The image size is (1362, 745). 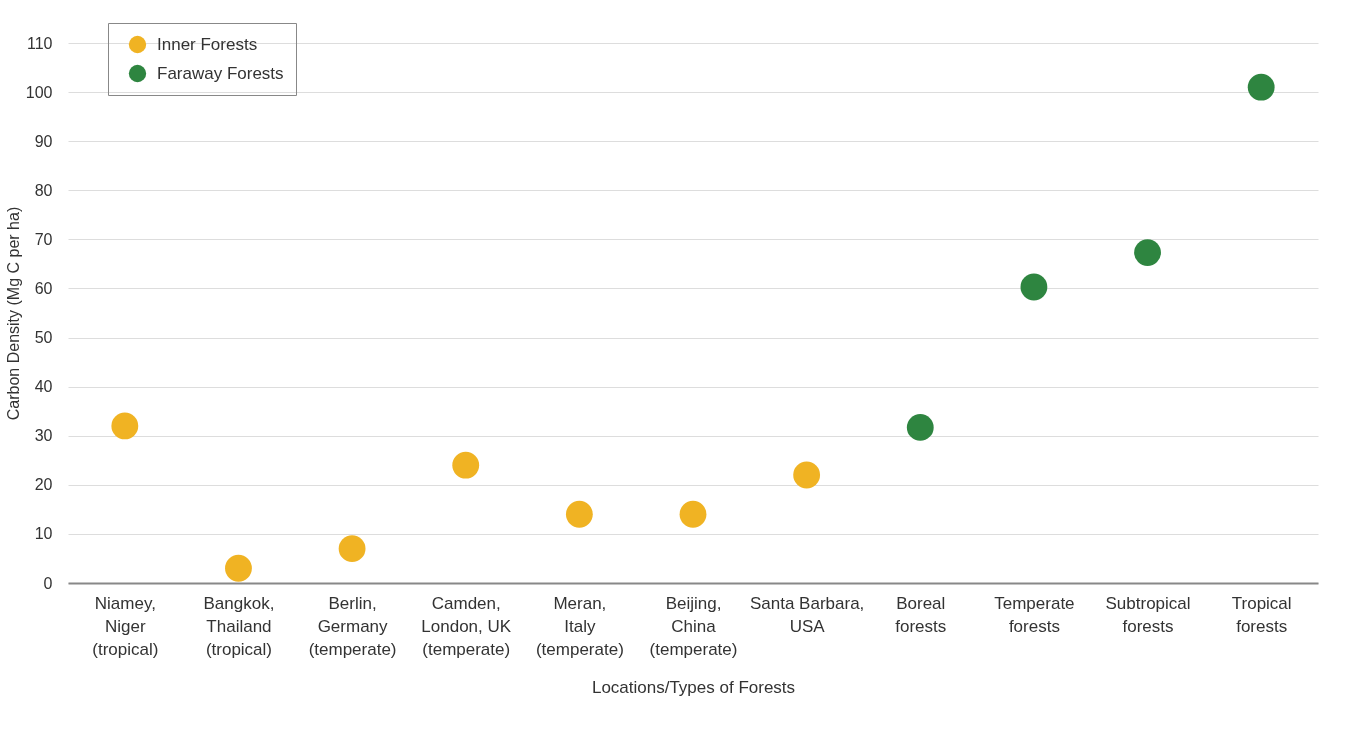 I want to click on x-tick-label: Berlin, Germany (temperate), so click(x=352, y=626).